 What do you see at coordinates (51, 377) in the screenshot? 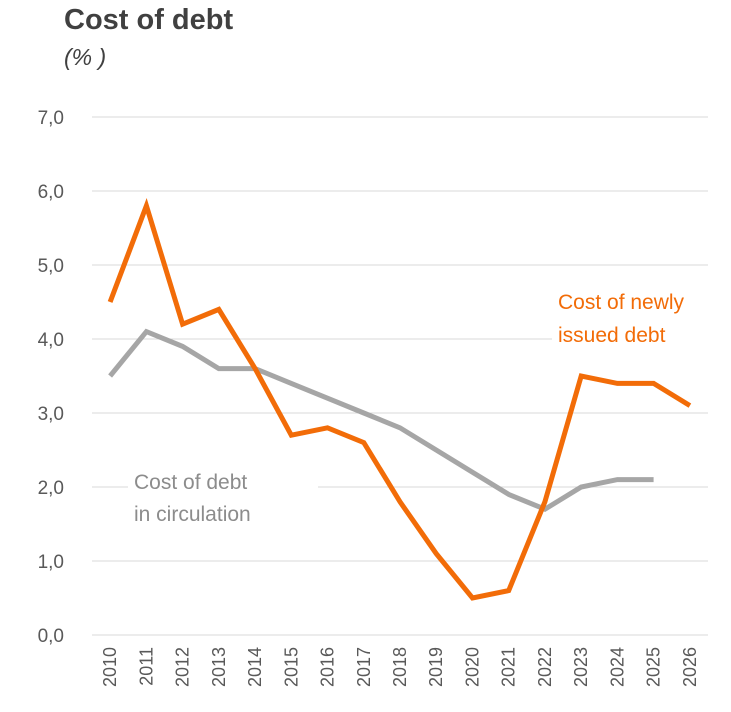
I see `y-axis-ticks: 0,0 1,0 2,0 3,0 4,0 5,0 6,0 7,0` at bounding box center [51, 377].